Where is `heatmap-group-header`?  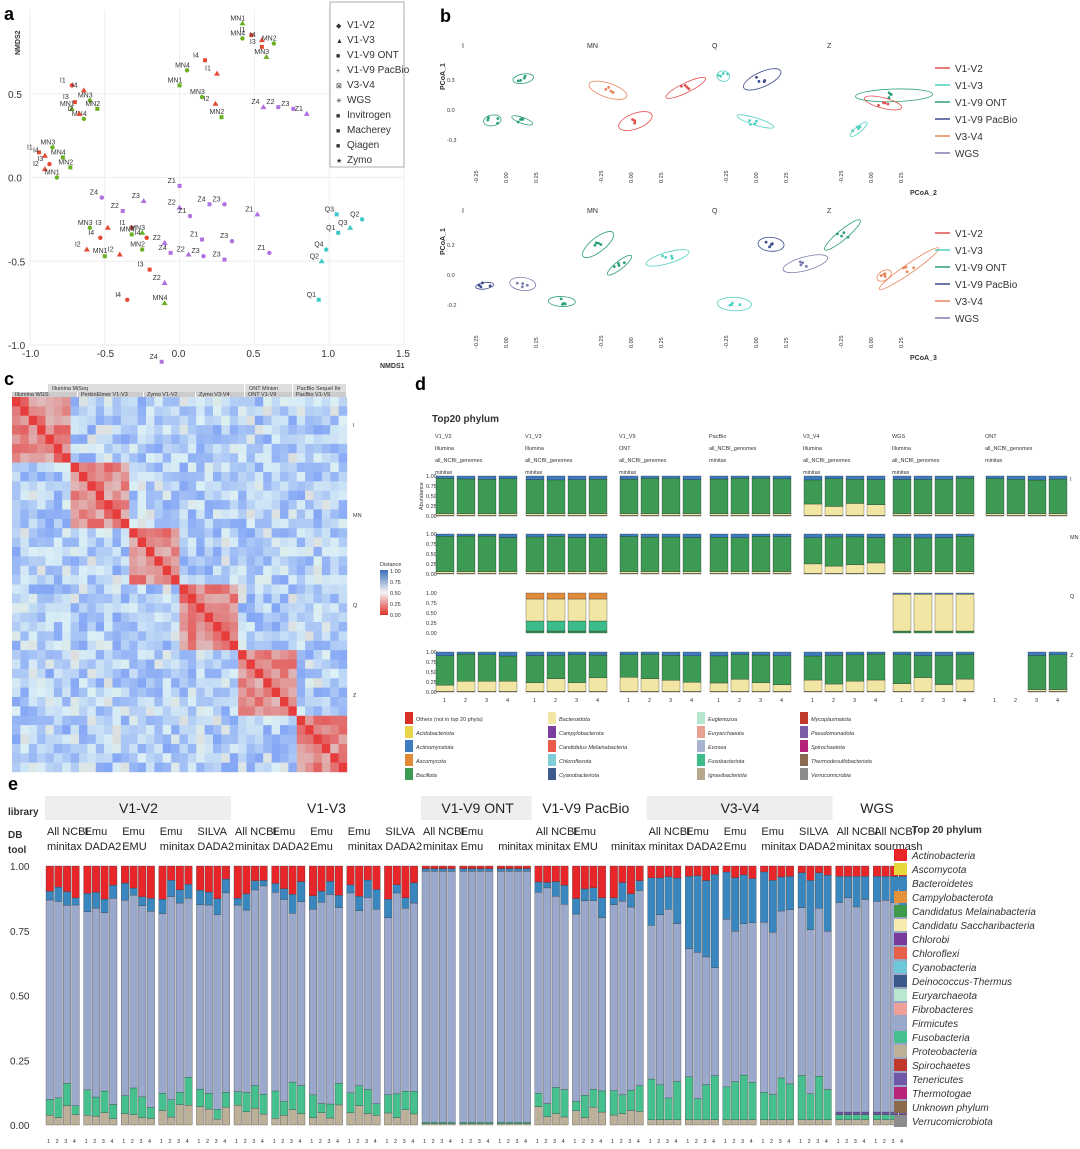 heatmap-group-header is located at coordinates (146, 388).